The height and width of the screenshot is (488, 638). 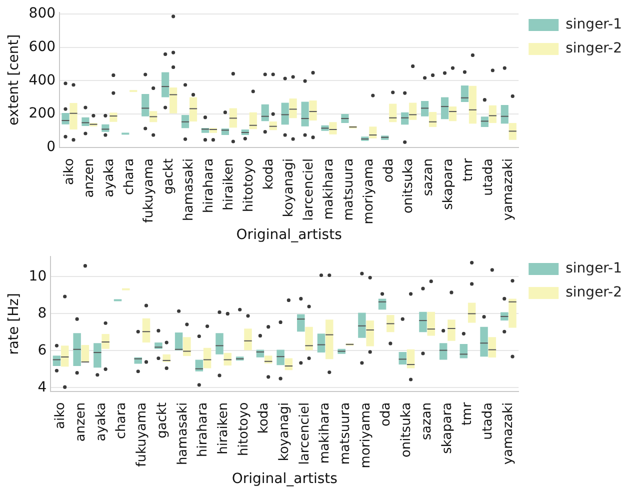 What do you see at coordinates (14, 80) in the screenshot?
I see `y-axis-title: extent [cent]` at bounding box center [14, 80].